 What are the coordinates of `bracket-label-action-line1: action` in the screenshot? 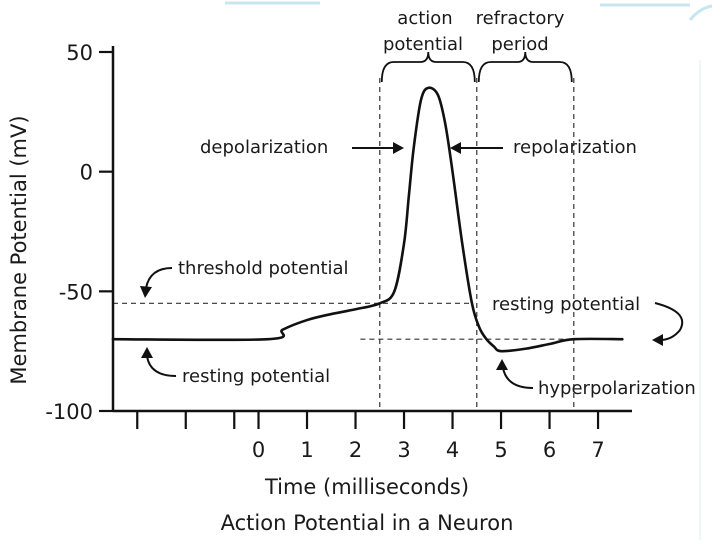 It's located at (424, 18).